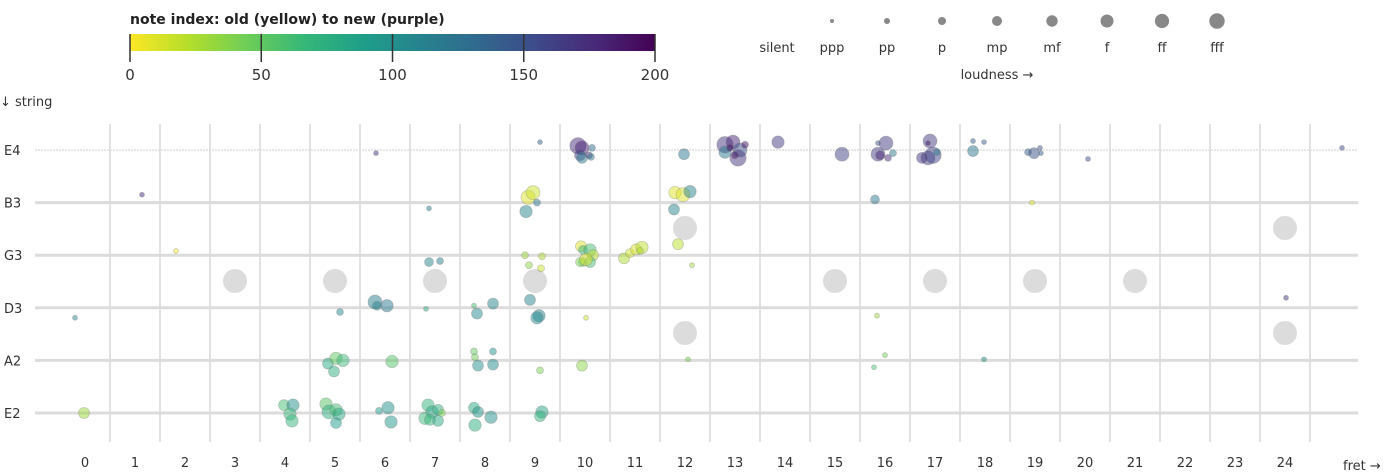 The width and height of the screenshot is (1389, 475). What do you see at coordinates (935, 463) in the screenshot?
I see `fret-tick-label: 17` at bounding box center [935, 463].